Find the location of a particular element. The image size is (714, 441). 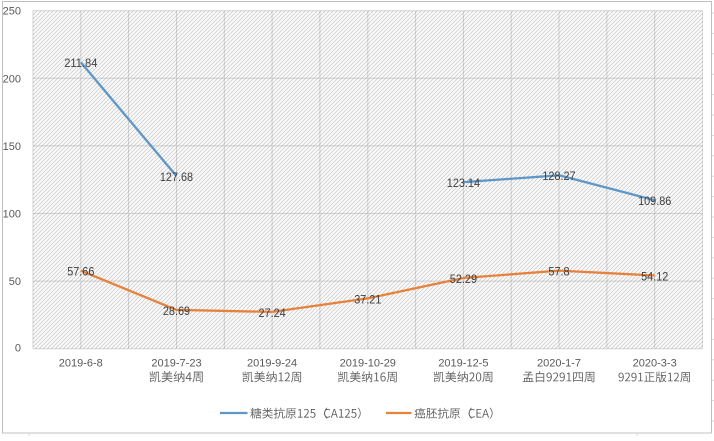

svg-text: 250 is located at coordinates (12, 12).